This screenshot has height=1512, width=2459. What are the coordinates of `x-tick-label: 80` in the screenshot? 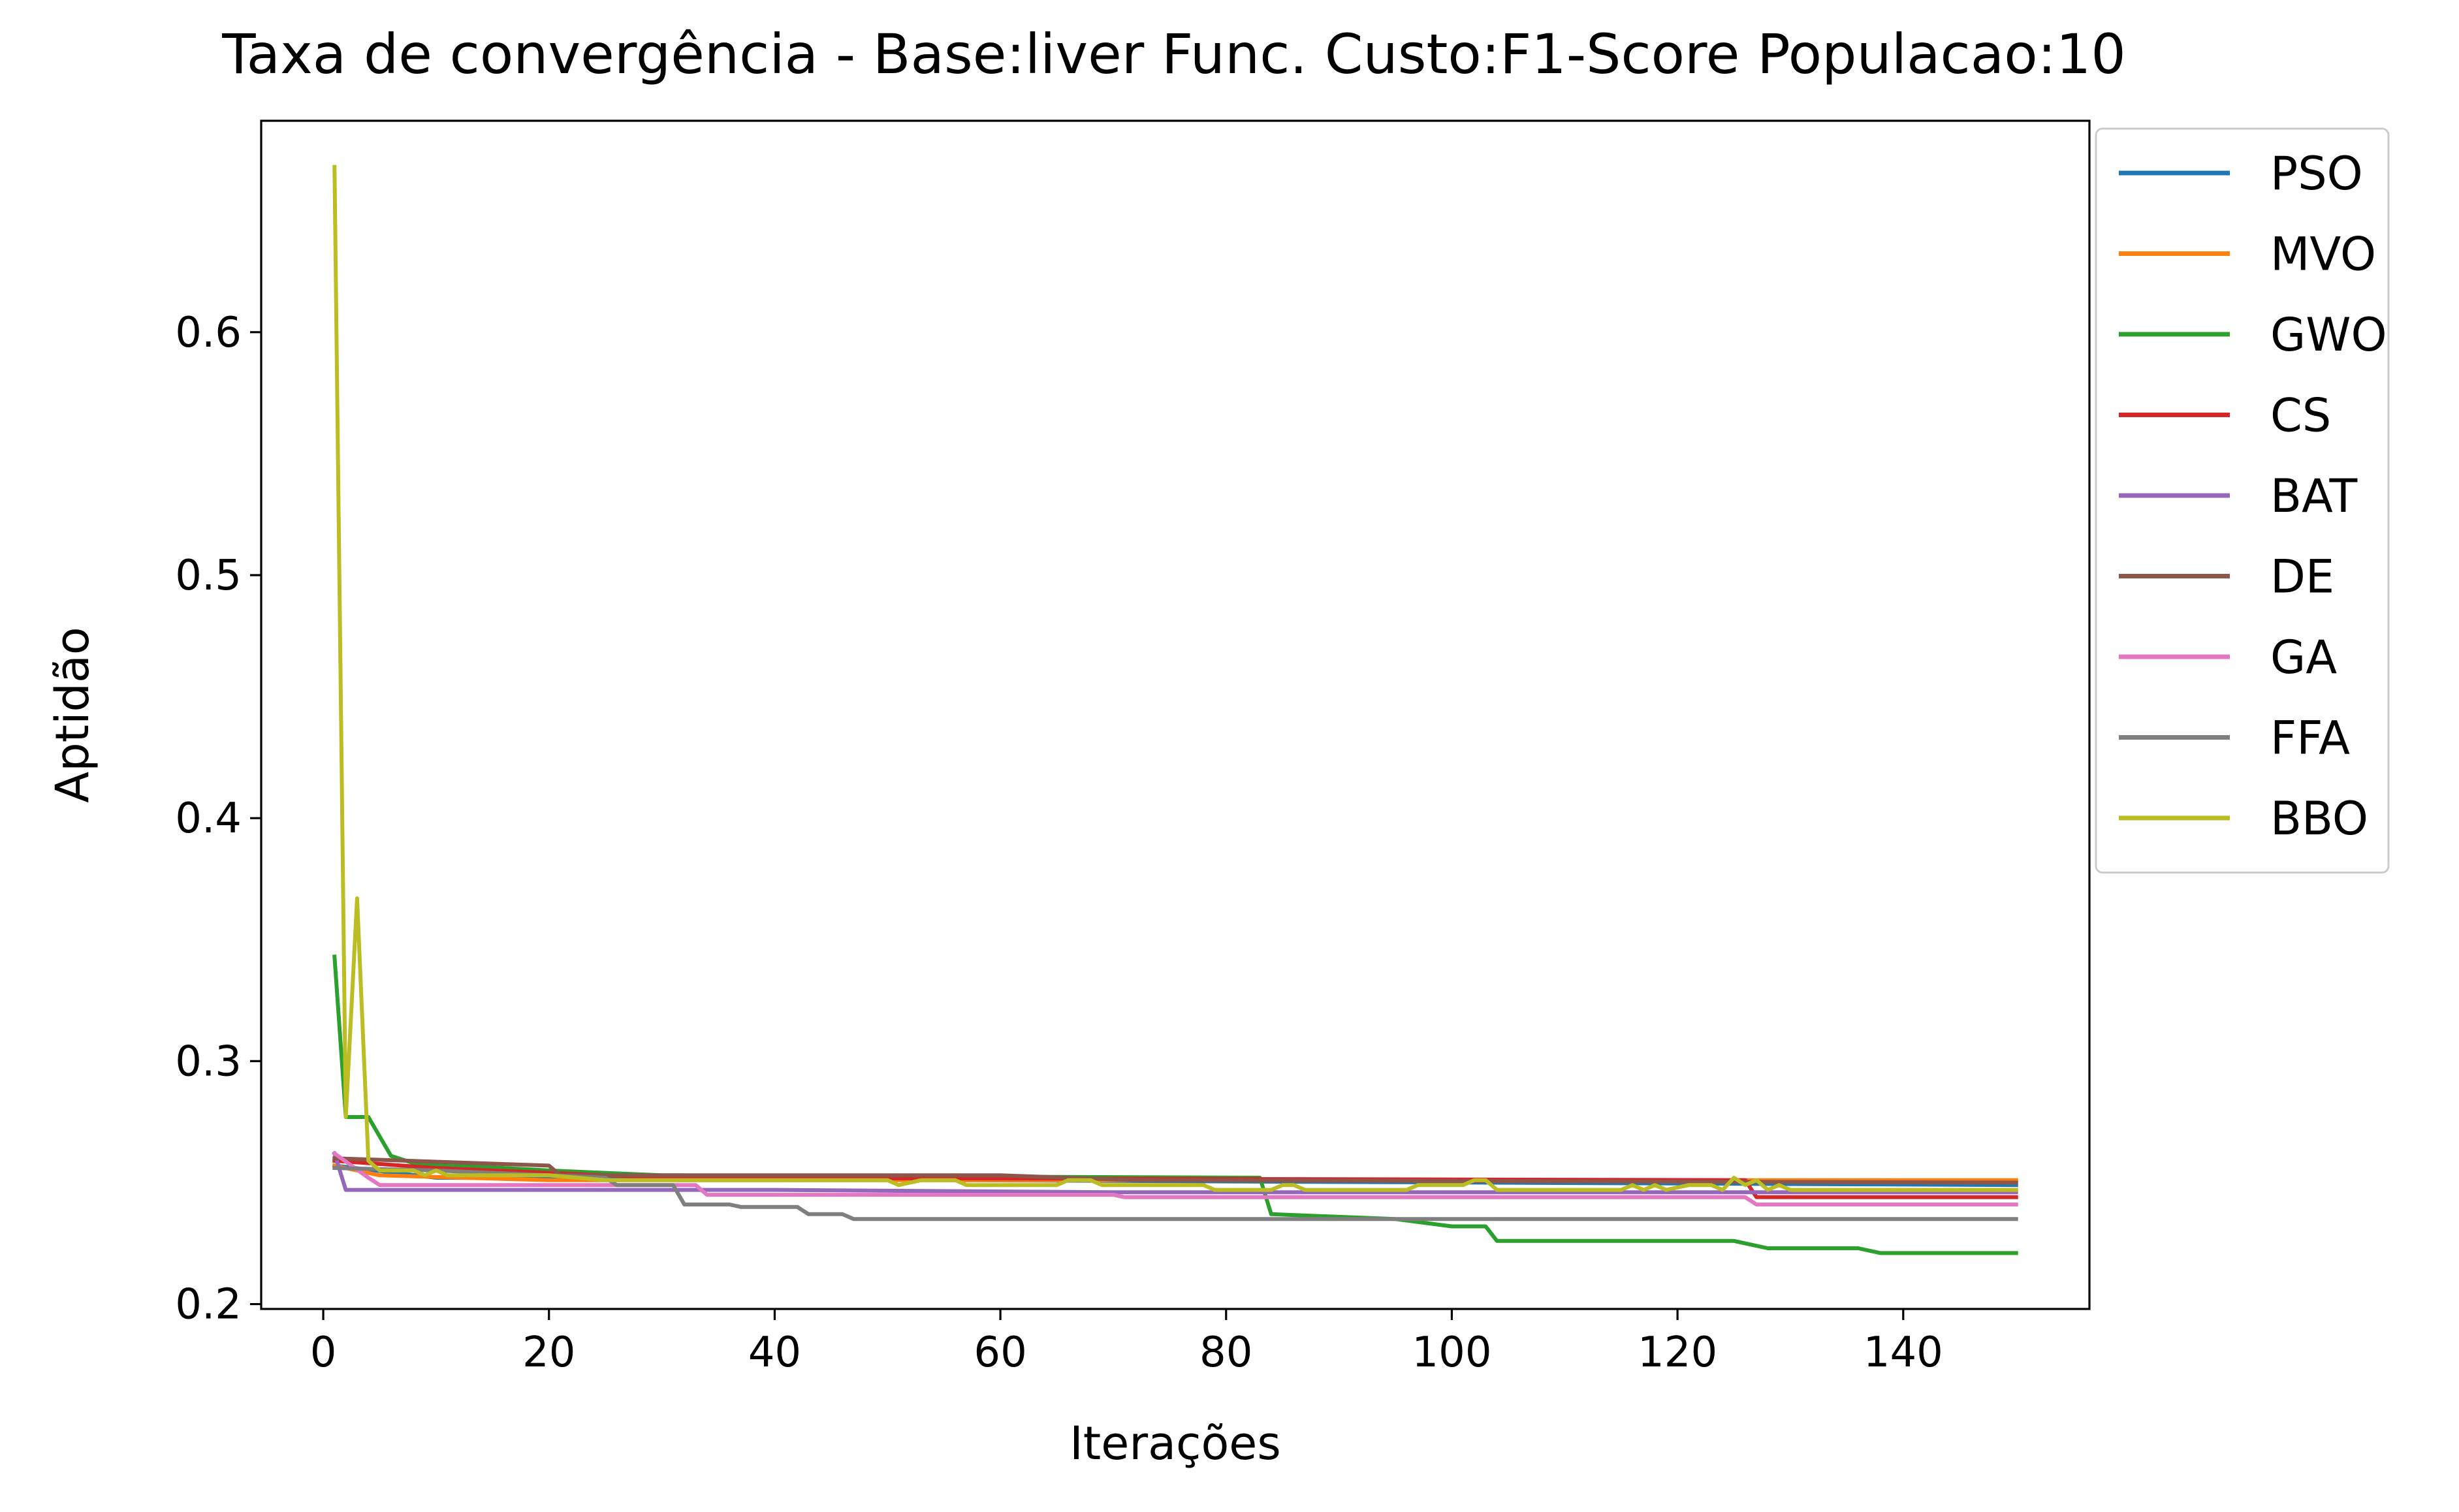 It's located at (1225, 1353).